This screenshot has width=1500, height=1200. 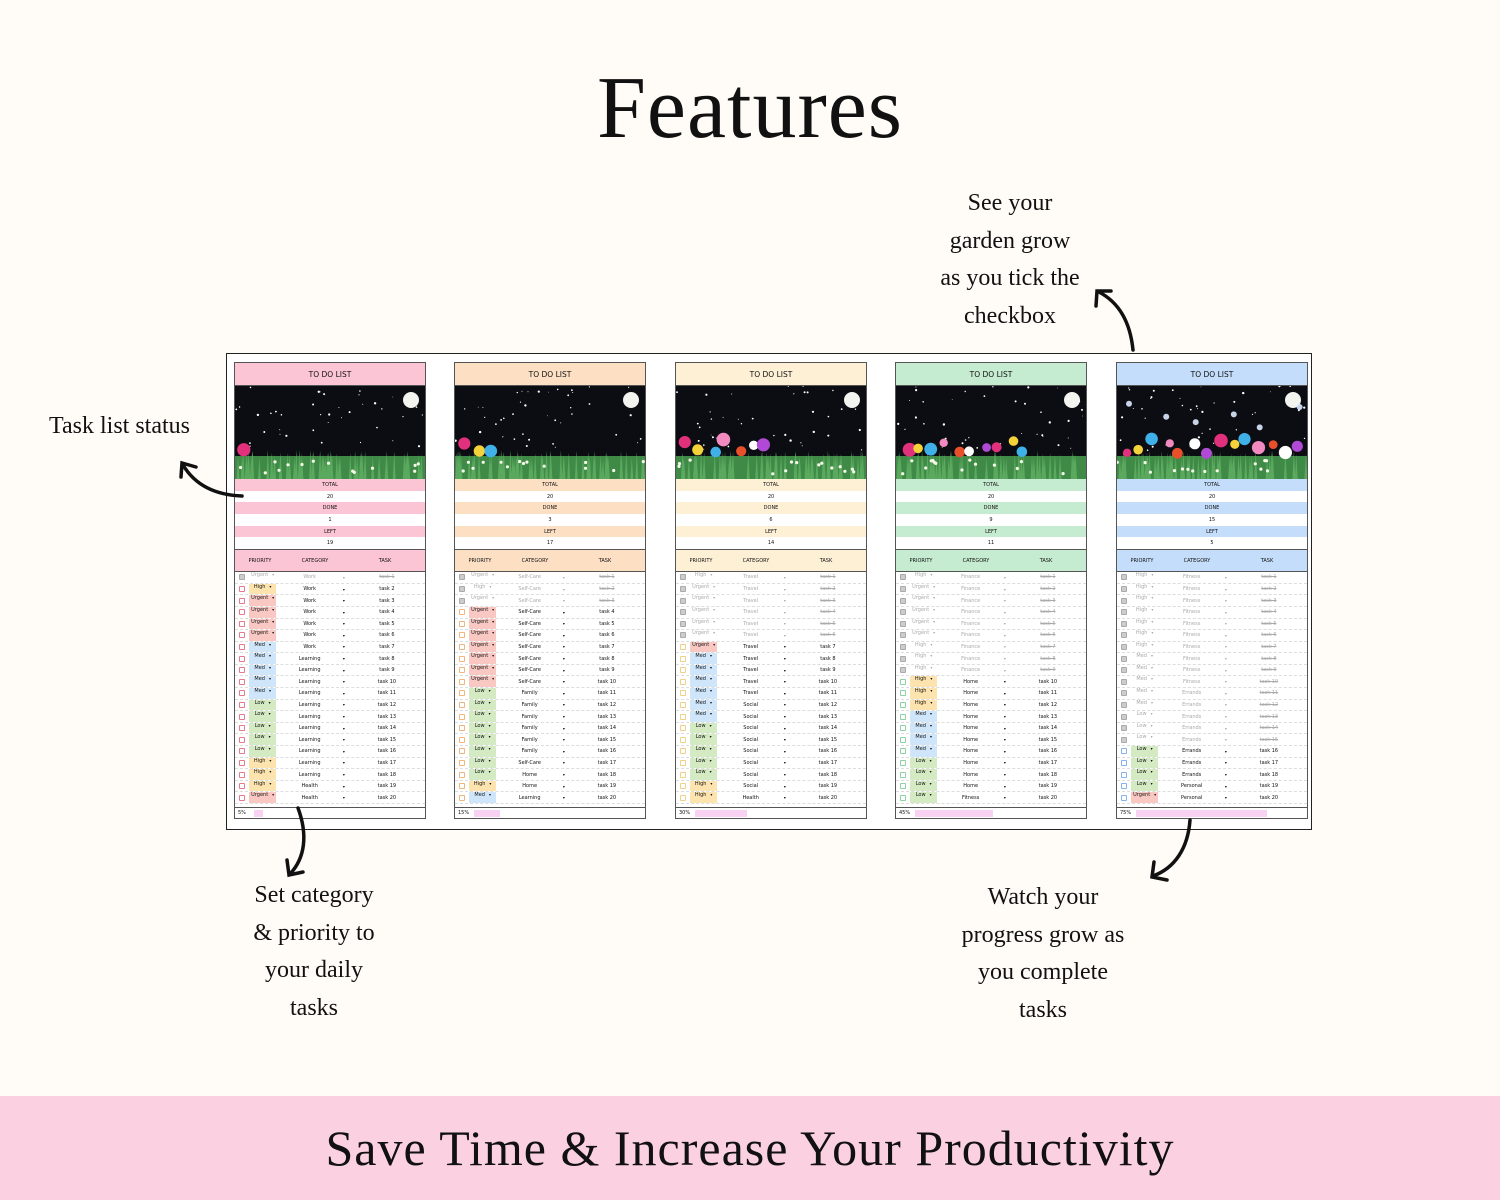 What do you see at coordinates (387, 670) in the screenshot?
I see `task-name: task 9` at bounding box center [387, 670].